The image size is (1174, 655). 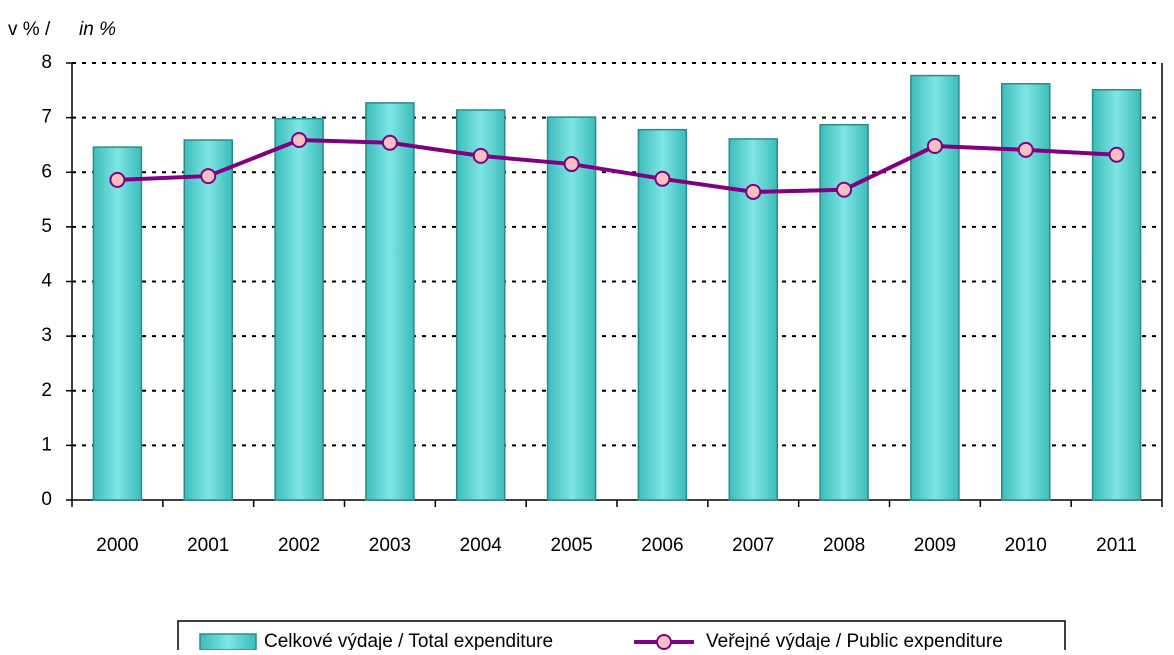 I want to click on y-tick-label: 3, so click(x=46, y=335).